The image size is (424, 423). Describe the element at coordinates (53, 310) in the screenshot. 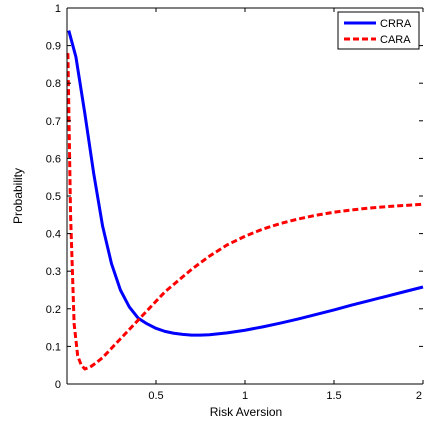

I see `y-tick-label: 0.2` at that location.